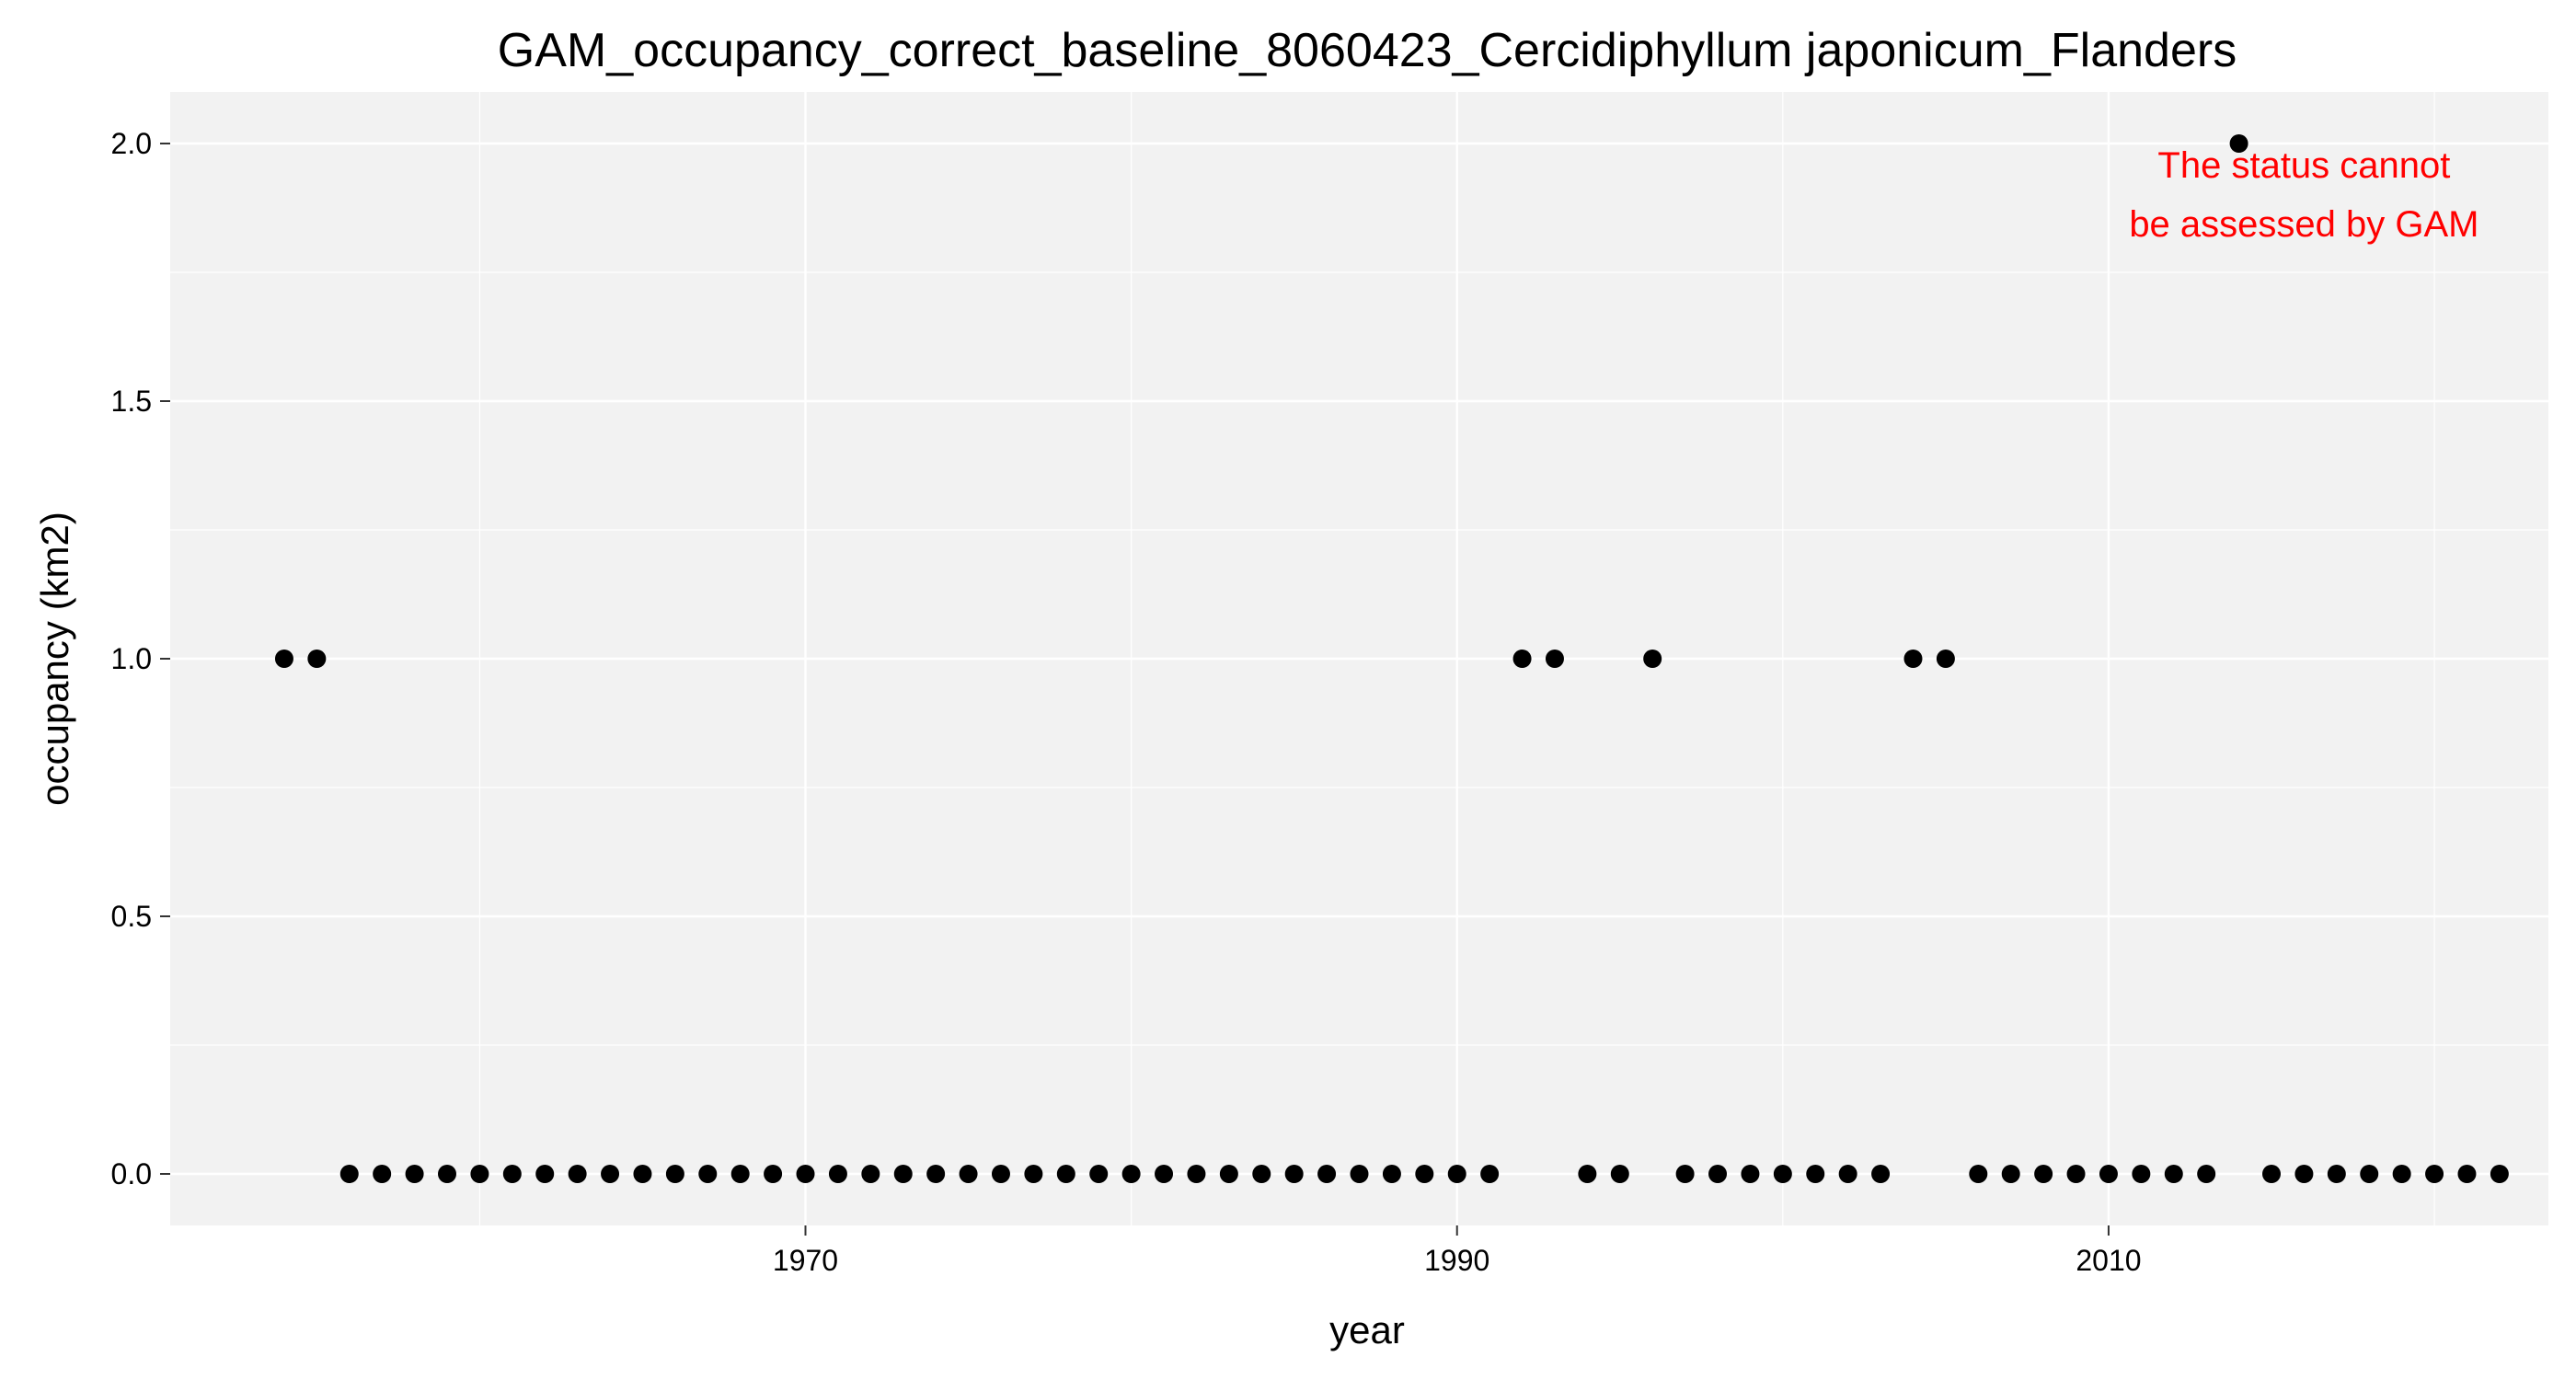 The image size is (2576, 1380). Describe the element at coordinates (131, 401) in the screenshot. I see `y-tick-label: 1.5` at that location.